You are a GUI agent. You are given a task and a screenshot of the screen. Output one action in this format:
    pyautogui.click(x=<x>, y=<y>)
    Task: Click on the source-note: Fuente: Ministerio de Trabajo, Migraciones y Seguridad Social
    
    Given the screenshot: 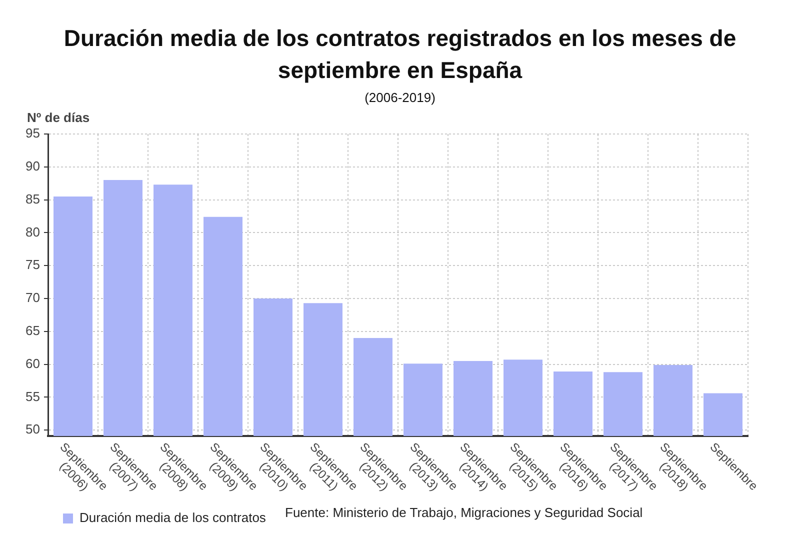 What is the action you would take?
    pyautogui.click(x=464, y=512)
    